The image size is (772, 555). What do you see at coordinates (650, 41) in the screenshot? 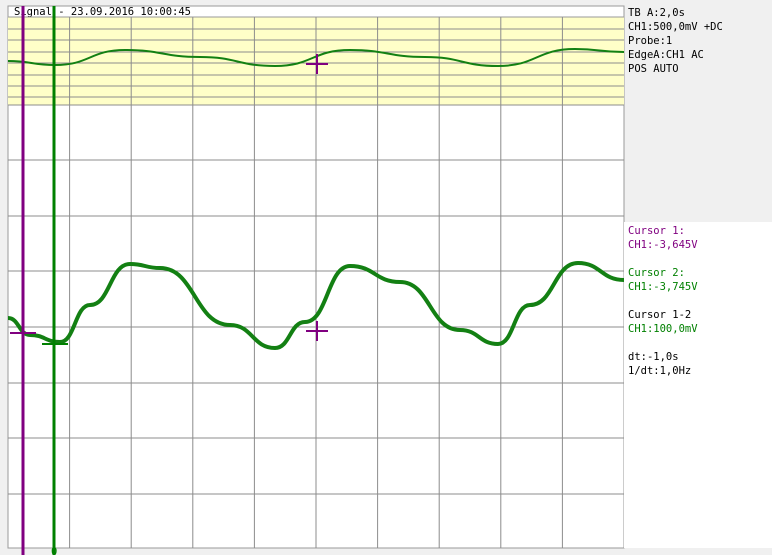
I see `probe-label: Probe:1` at bounding box center [650, 41].